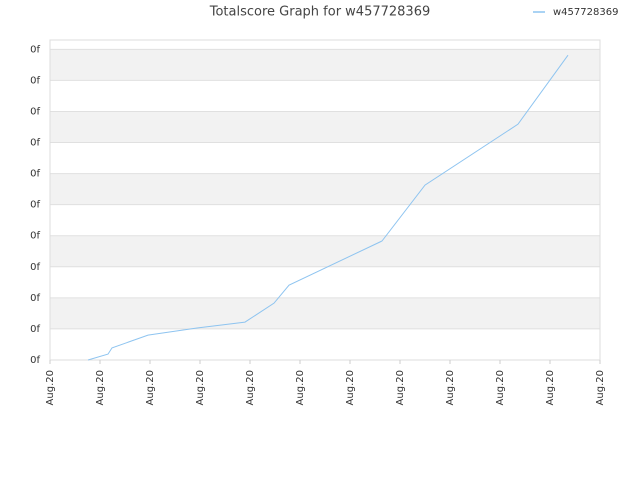 The height and width of the screenshot is (480, 640). Describe the element at coordinates (320, 12) in the screenshot. I see `chart-title: Totalscore Graph for w457728369` at that location.